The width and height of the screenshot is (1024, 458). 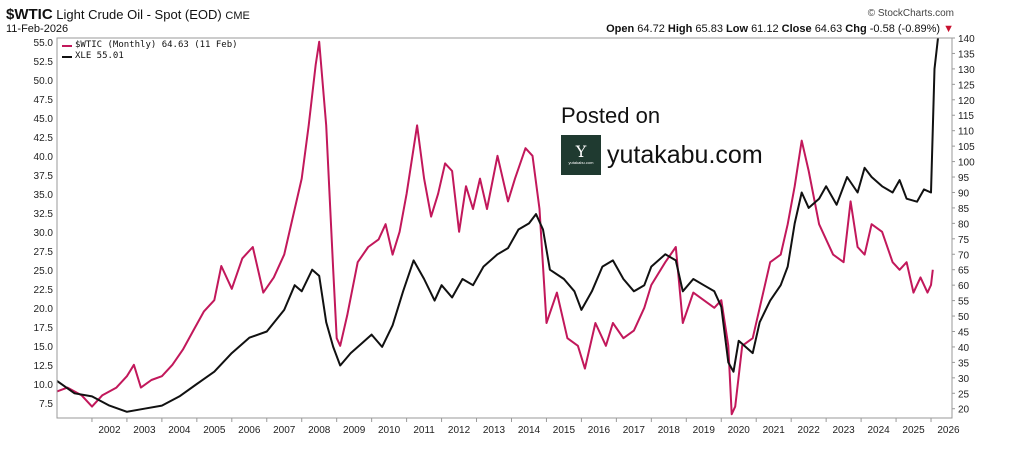 I want to click on right-tick-label: 20, so click(x=964, y=410).